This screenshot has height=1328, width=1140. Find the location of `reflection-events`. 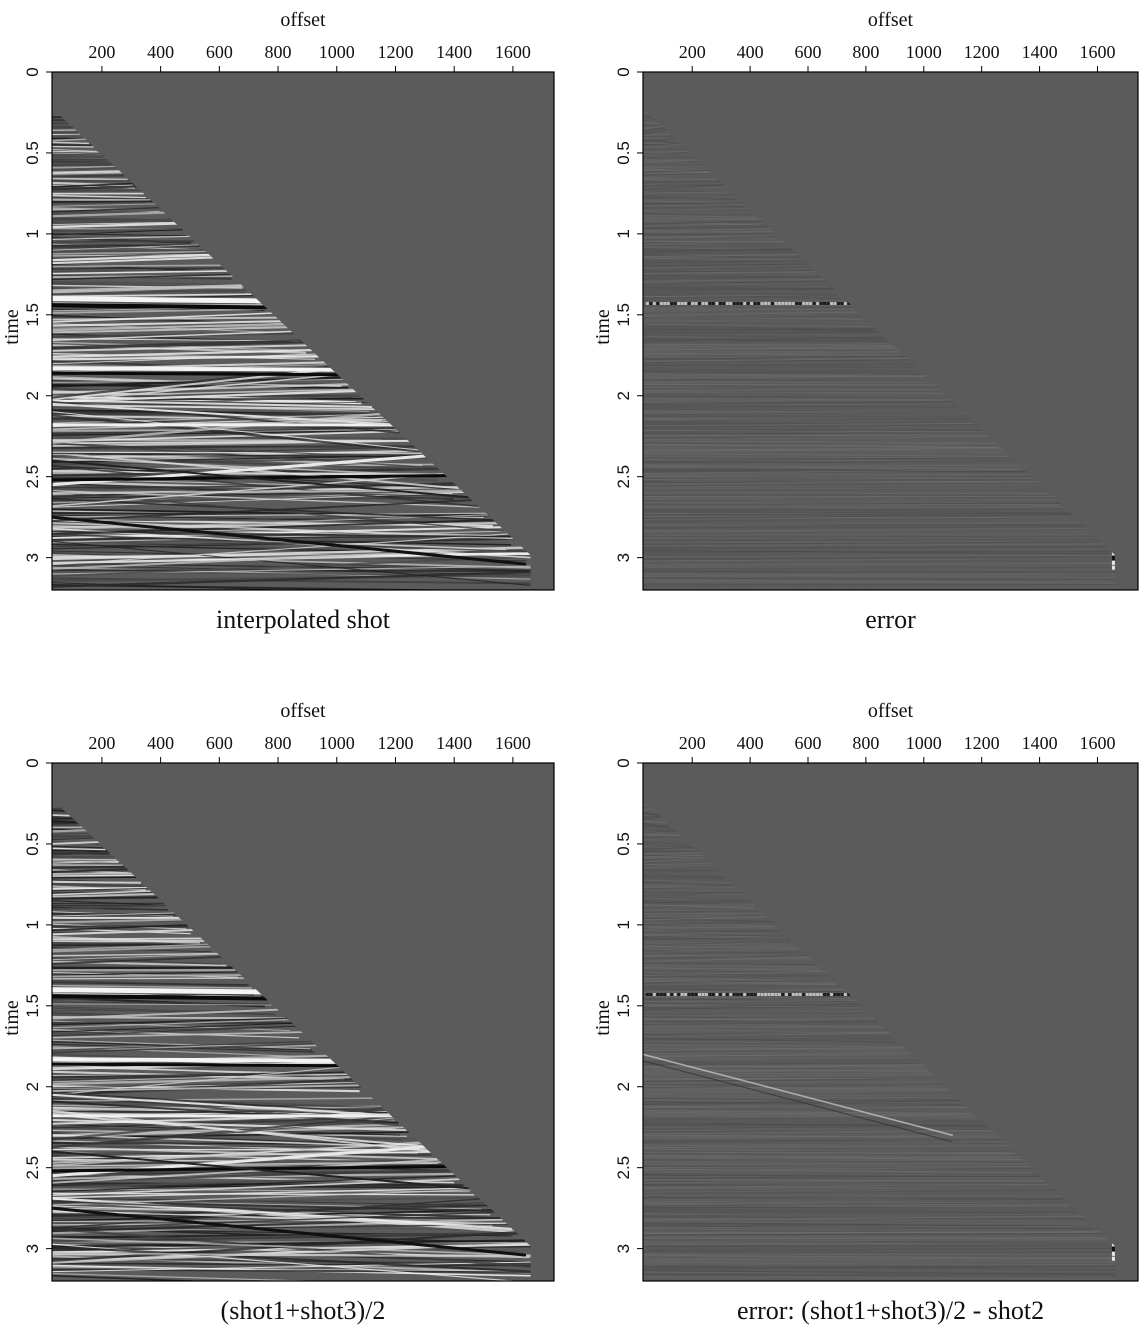

reflection-events is located at coordinates (291, 353).